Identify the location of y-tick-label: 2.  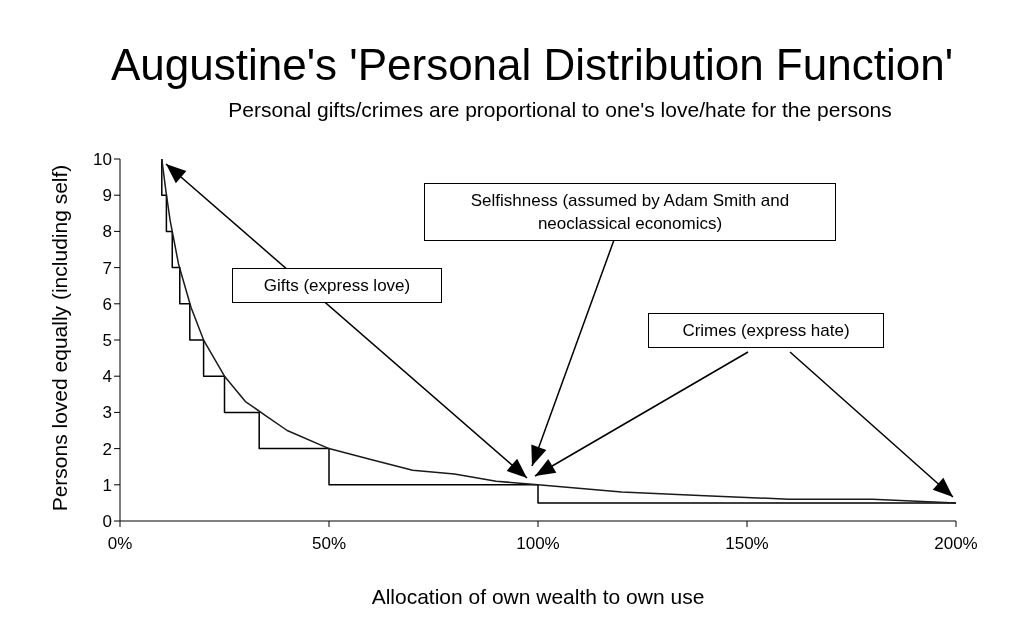
(107, 449).